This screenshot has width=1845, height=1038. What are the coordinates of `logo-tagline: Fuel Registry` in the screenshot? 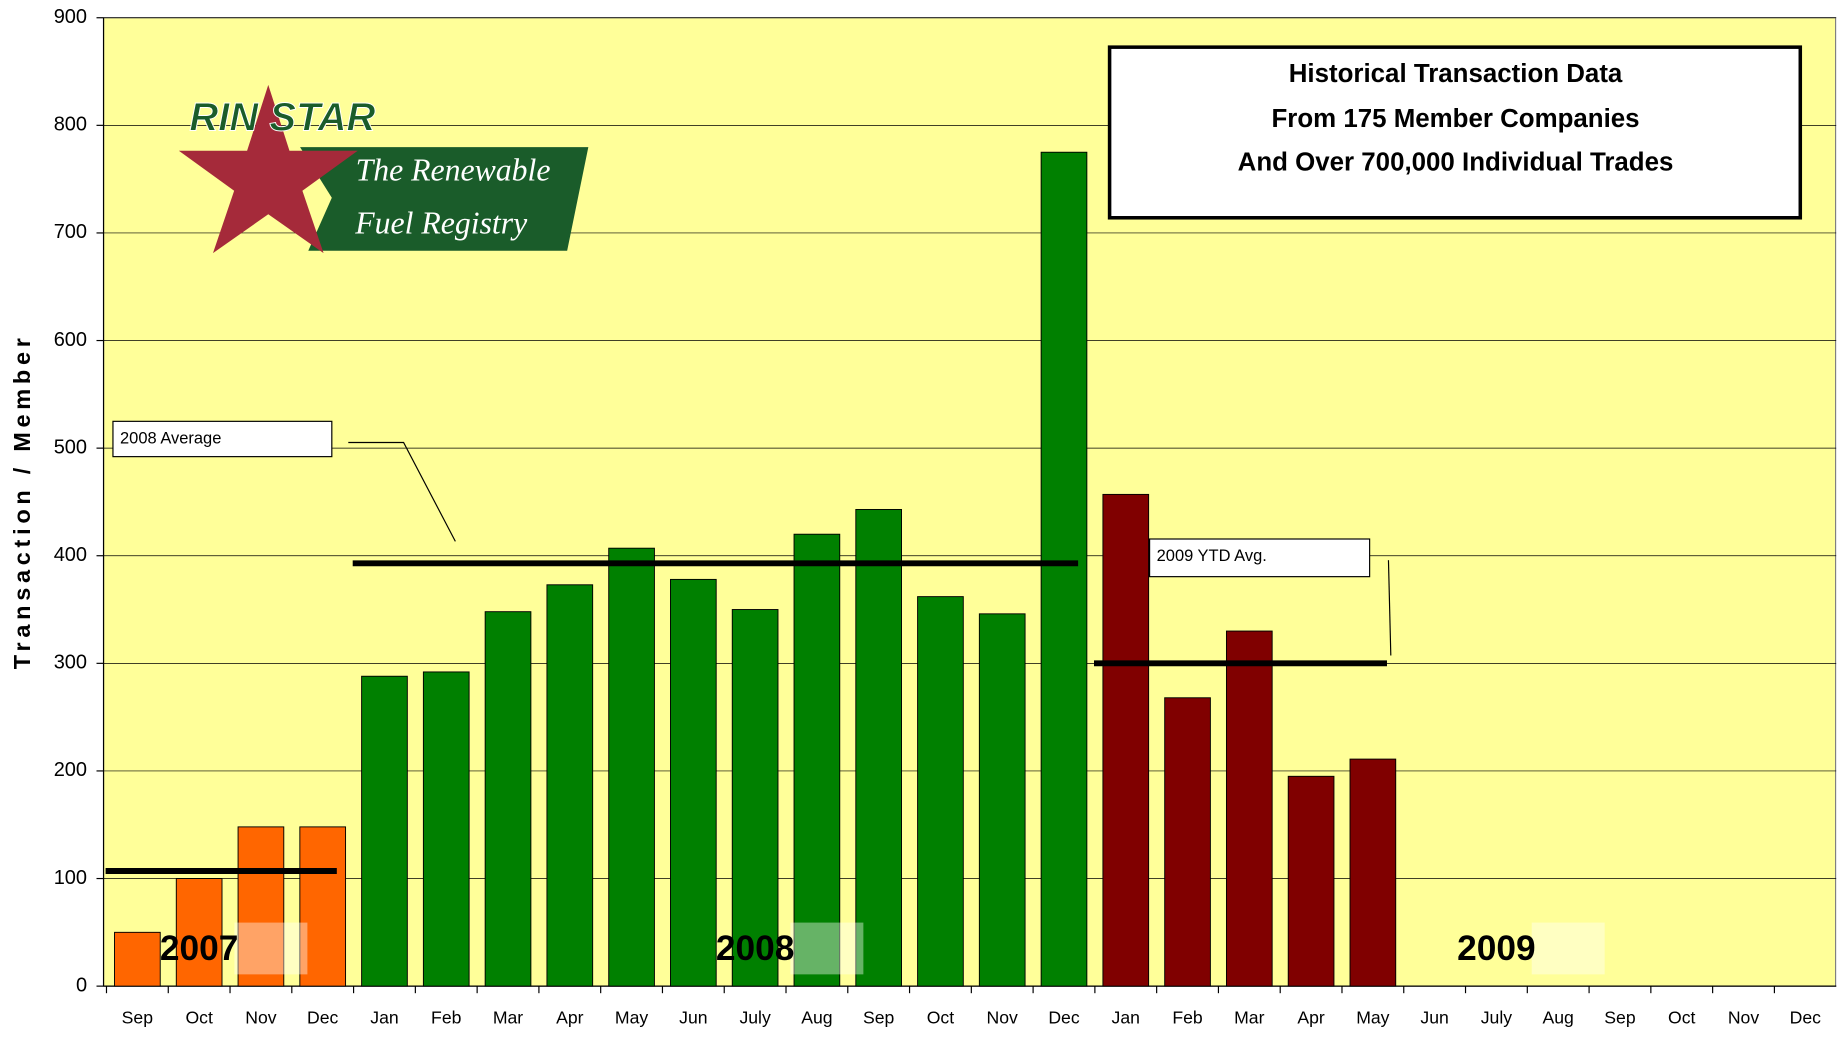 It's located at (441, 222).